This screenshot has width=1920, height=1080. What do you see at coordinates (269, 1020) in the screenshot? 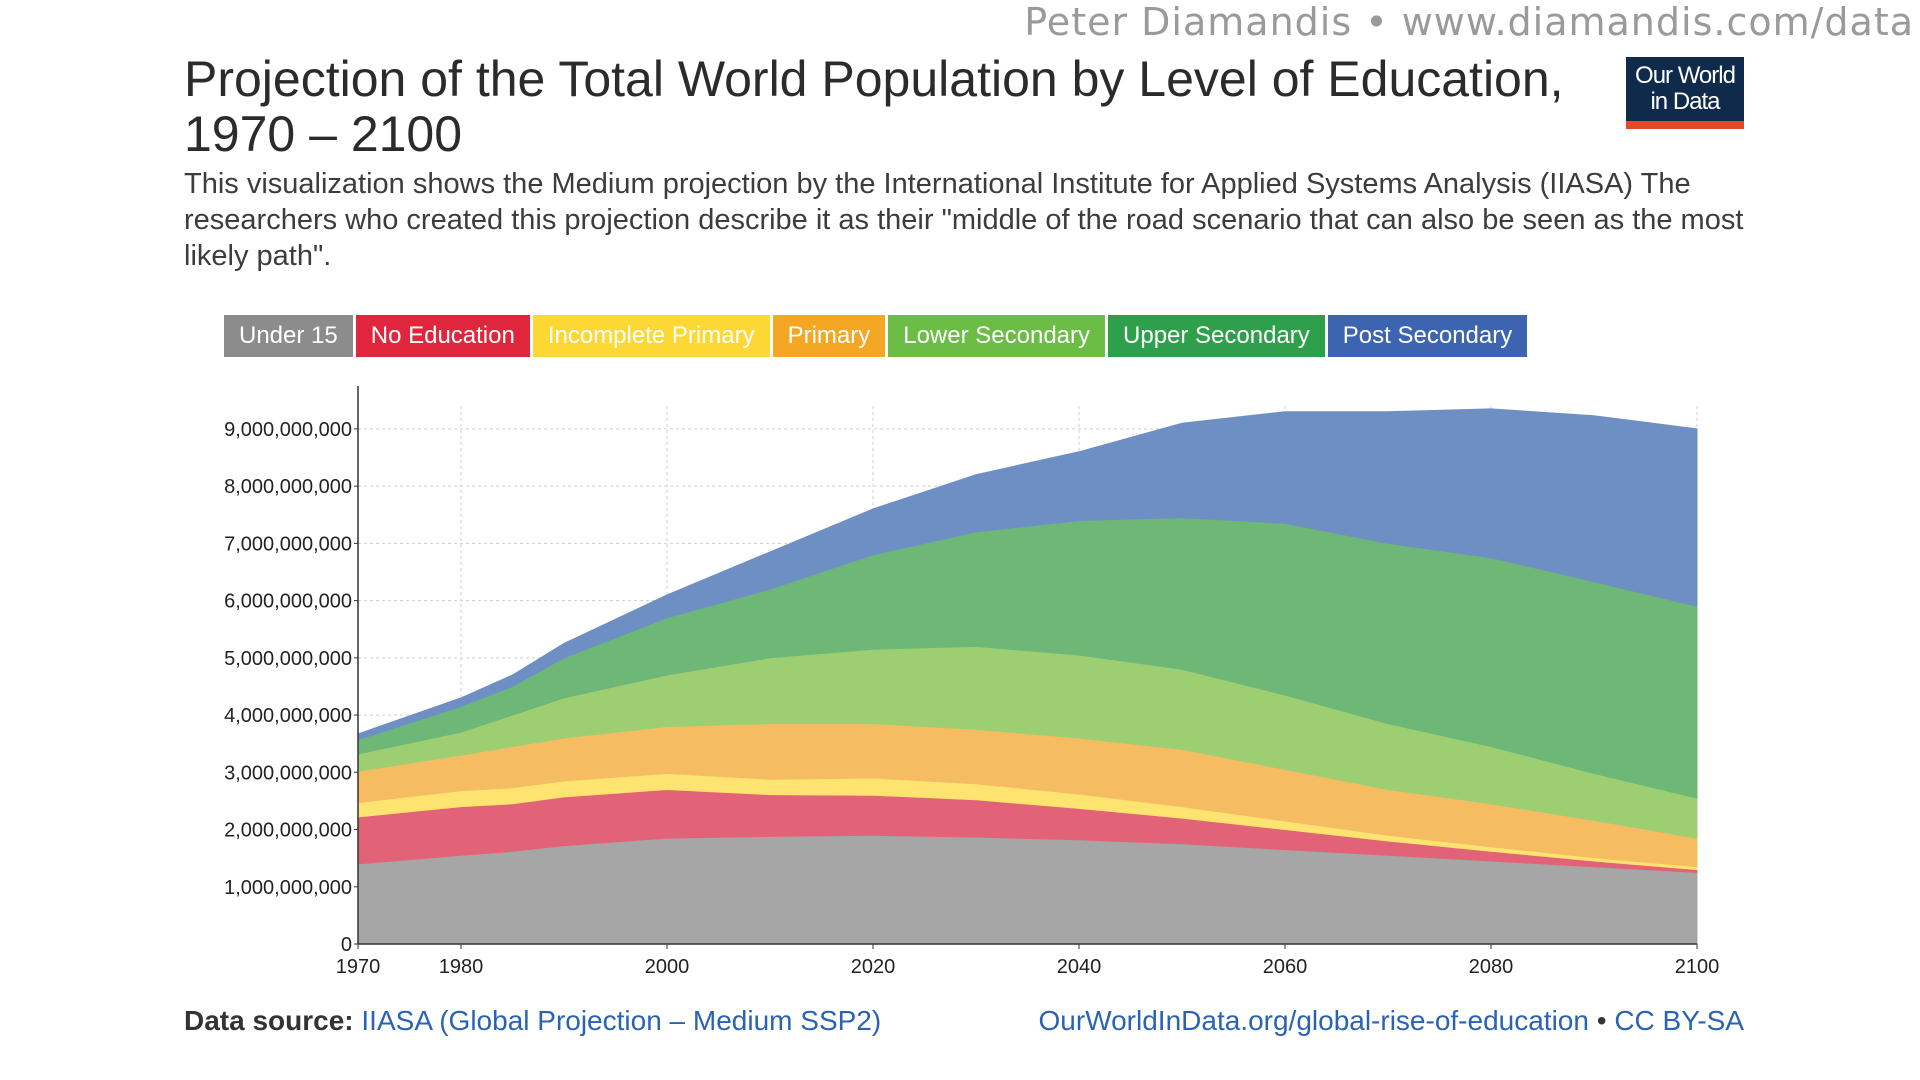
I see `source-label: Data source:` at bounding box center [269, 1020].